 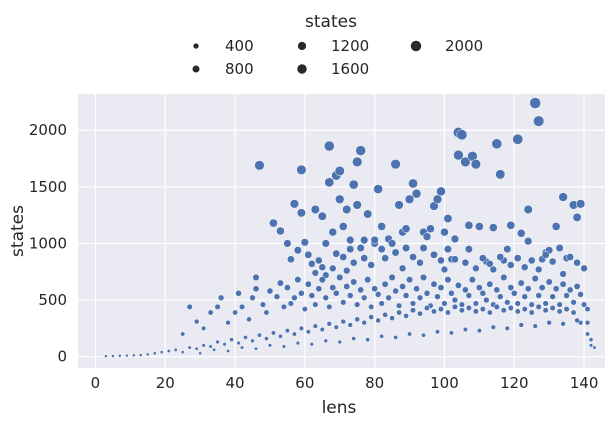 I want to click on legend-marker, so click(x=302, y=46).